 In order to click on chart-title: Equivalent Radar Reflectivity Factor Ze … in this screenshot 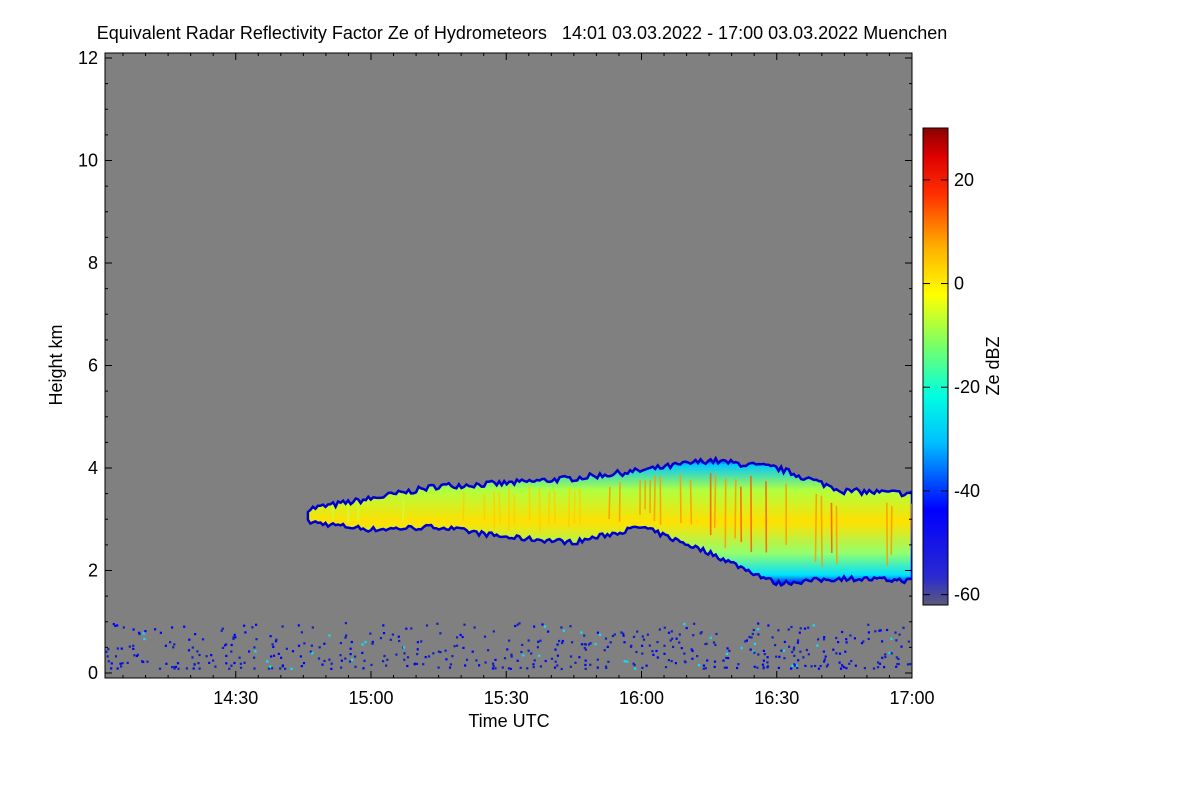, I will do `click(522, 33)`.